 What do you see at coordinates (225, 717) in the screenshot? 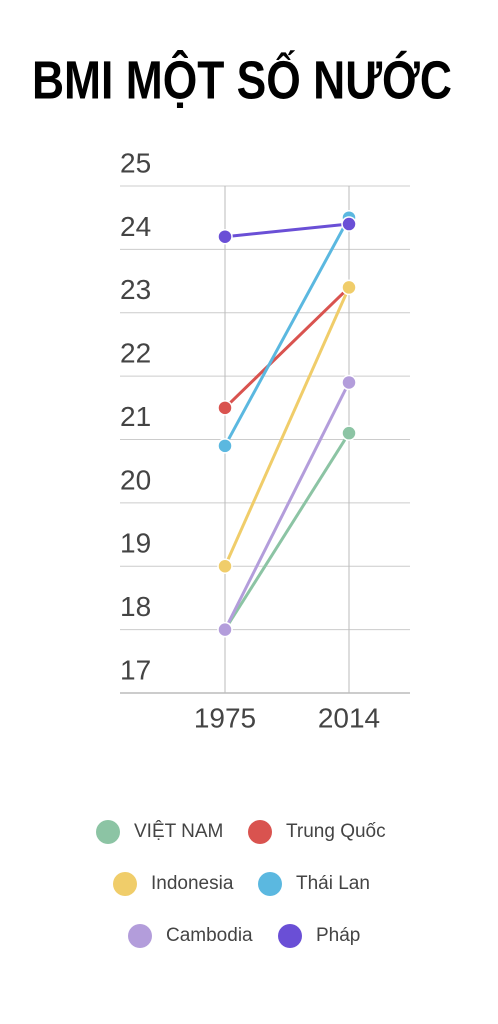
I see `x-tick-label: 1975` at bounding box center [225, 717].